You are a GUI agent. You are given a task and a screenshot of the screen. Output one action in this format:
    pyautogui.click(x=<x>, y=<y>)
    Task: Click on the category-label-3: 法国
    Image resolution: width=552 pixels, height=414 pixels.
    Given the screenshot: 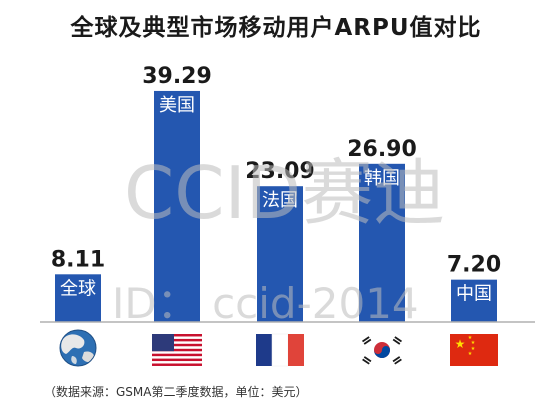 What is the action you would take?
    pyautogui.click(x=280, y=200)
    